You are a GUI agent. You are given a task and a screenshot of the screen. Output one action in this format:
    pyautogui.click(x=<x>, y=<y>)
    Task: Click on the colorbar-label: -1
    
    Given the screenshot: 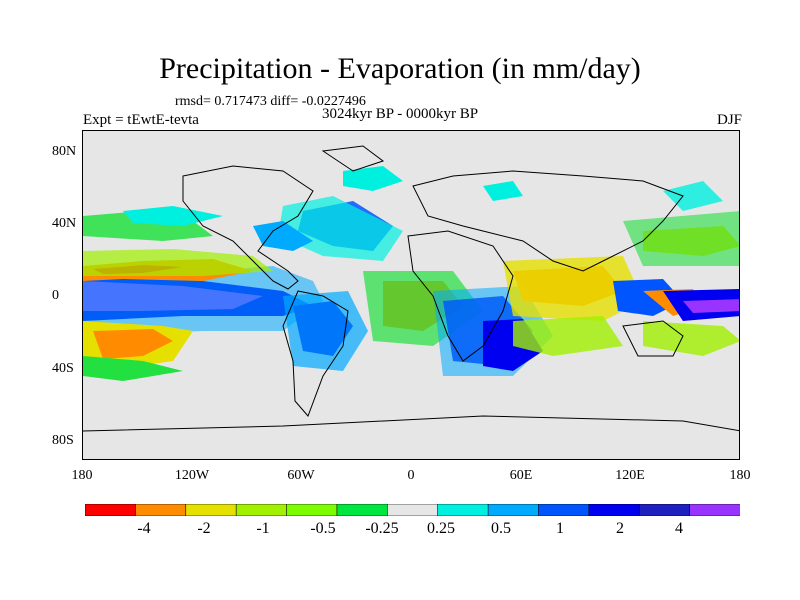 What is the action you would take?
    pyautogui.click(x=263, y=528)
    